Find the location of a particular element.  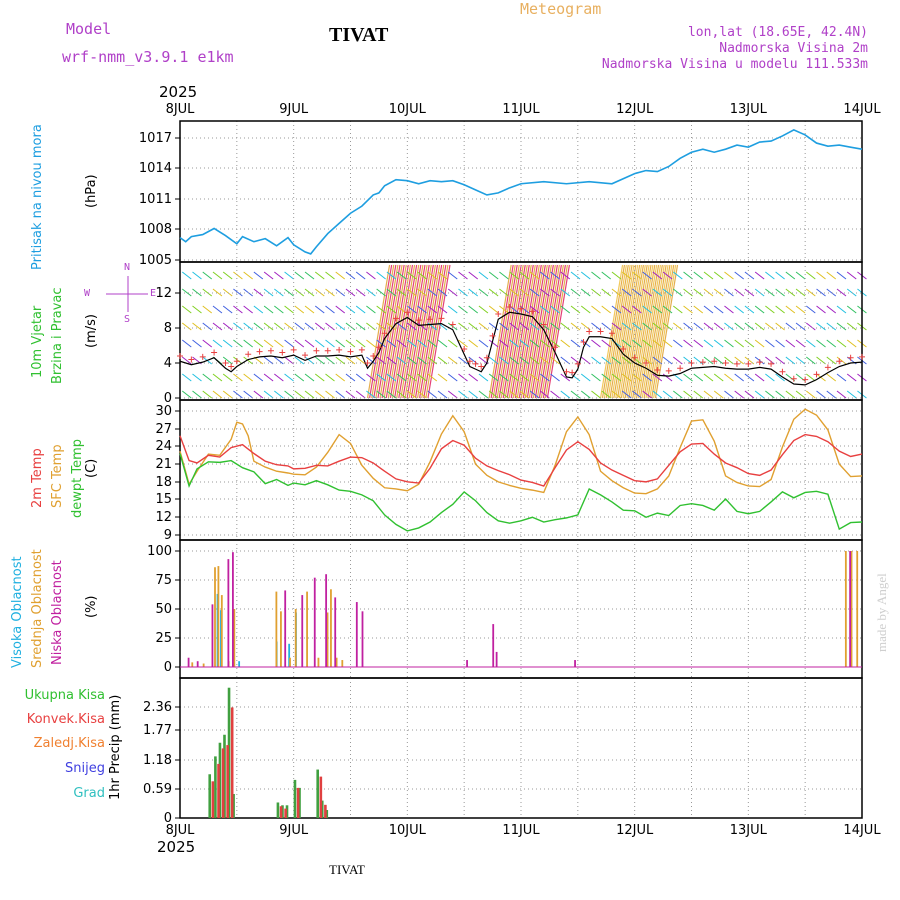

ytick-label-0-3: 1014 is located at coordinates (155, 168).